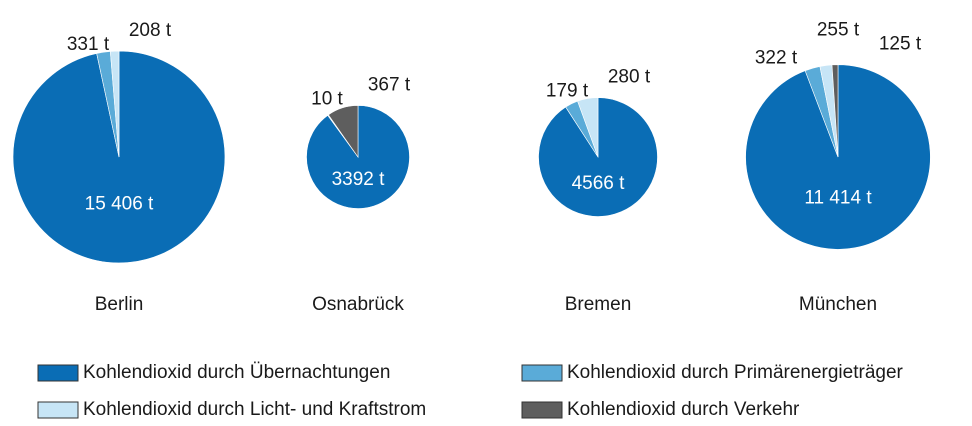 The width and height of the screenshot is (972, 426). What do you see at coordinates (88, 44) in the screenshot?
I see `slice-label: 331 t` at bounding box center [88, 44].